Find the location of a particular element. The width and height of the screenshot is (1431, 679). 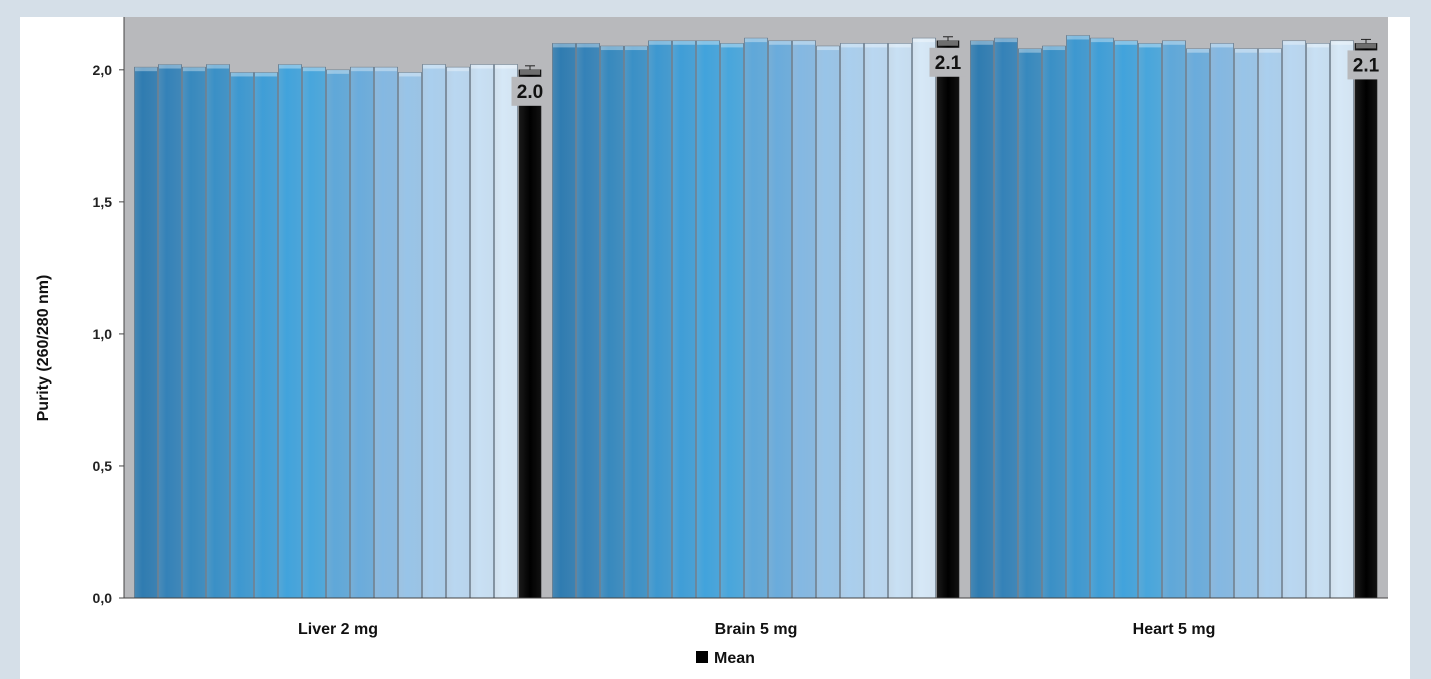

y-tick-label: 0,0 is located at coordinates (103, 598).